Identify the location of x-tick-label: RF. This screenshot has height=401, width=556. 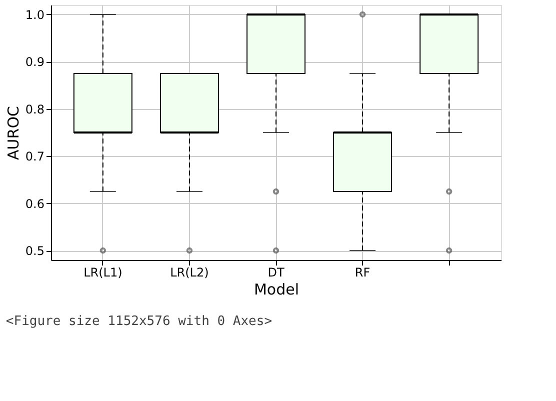
(362, 273).